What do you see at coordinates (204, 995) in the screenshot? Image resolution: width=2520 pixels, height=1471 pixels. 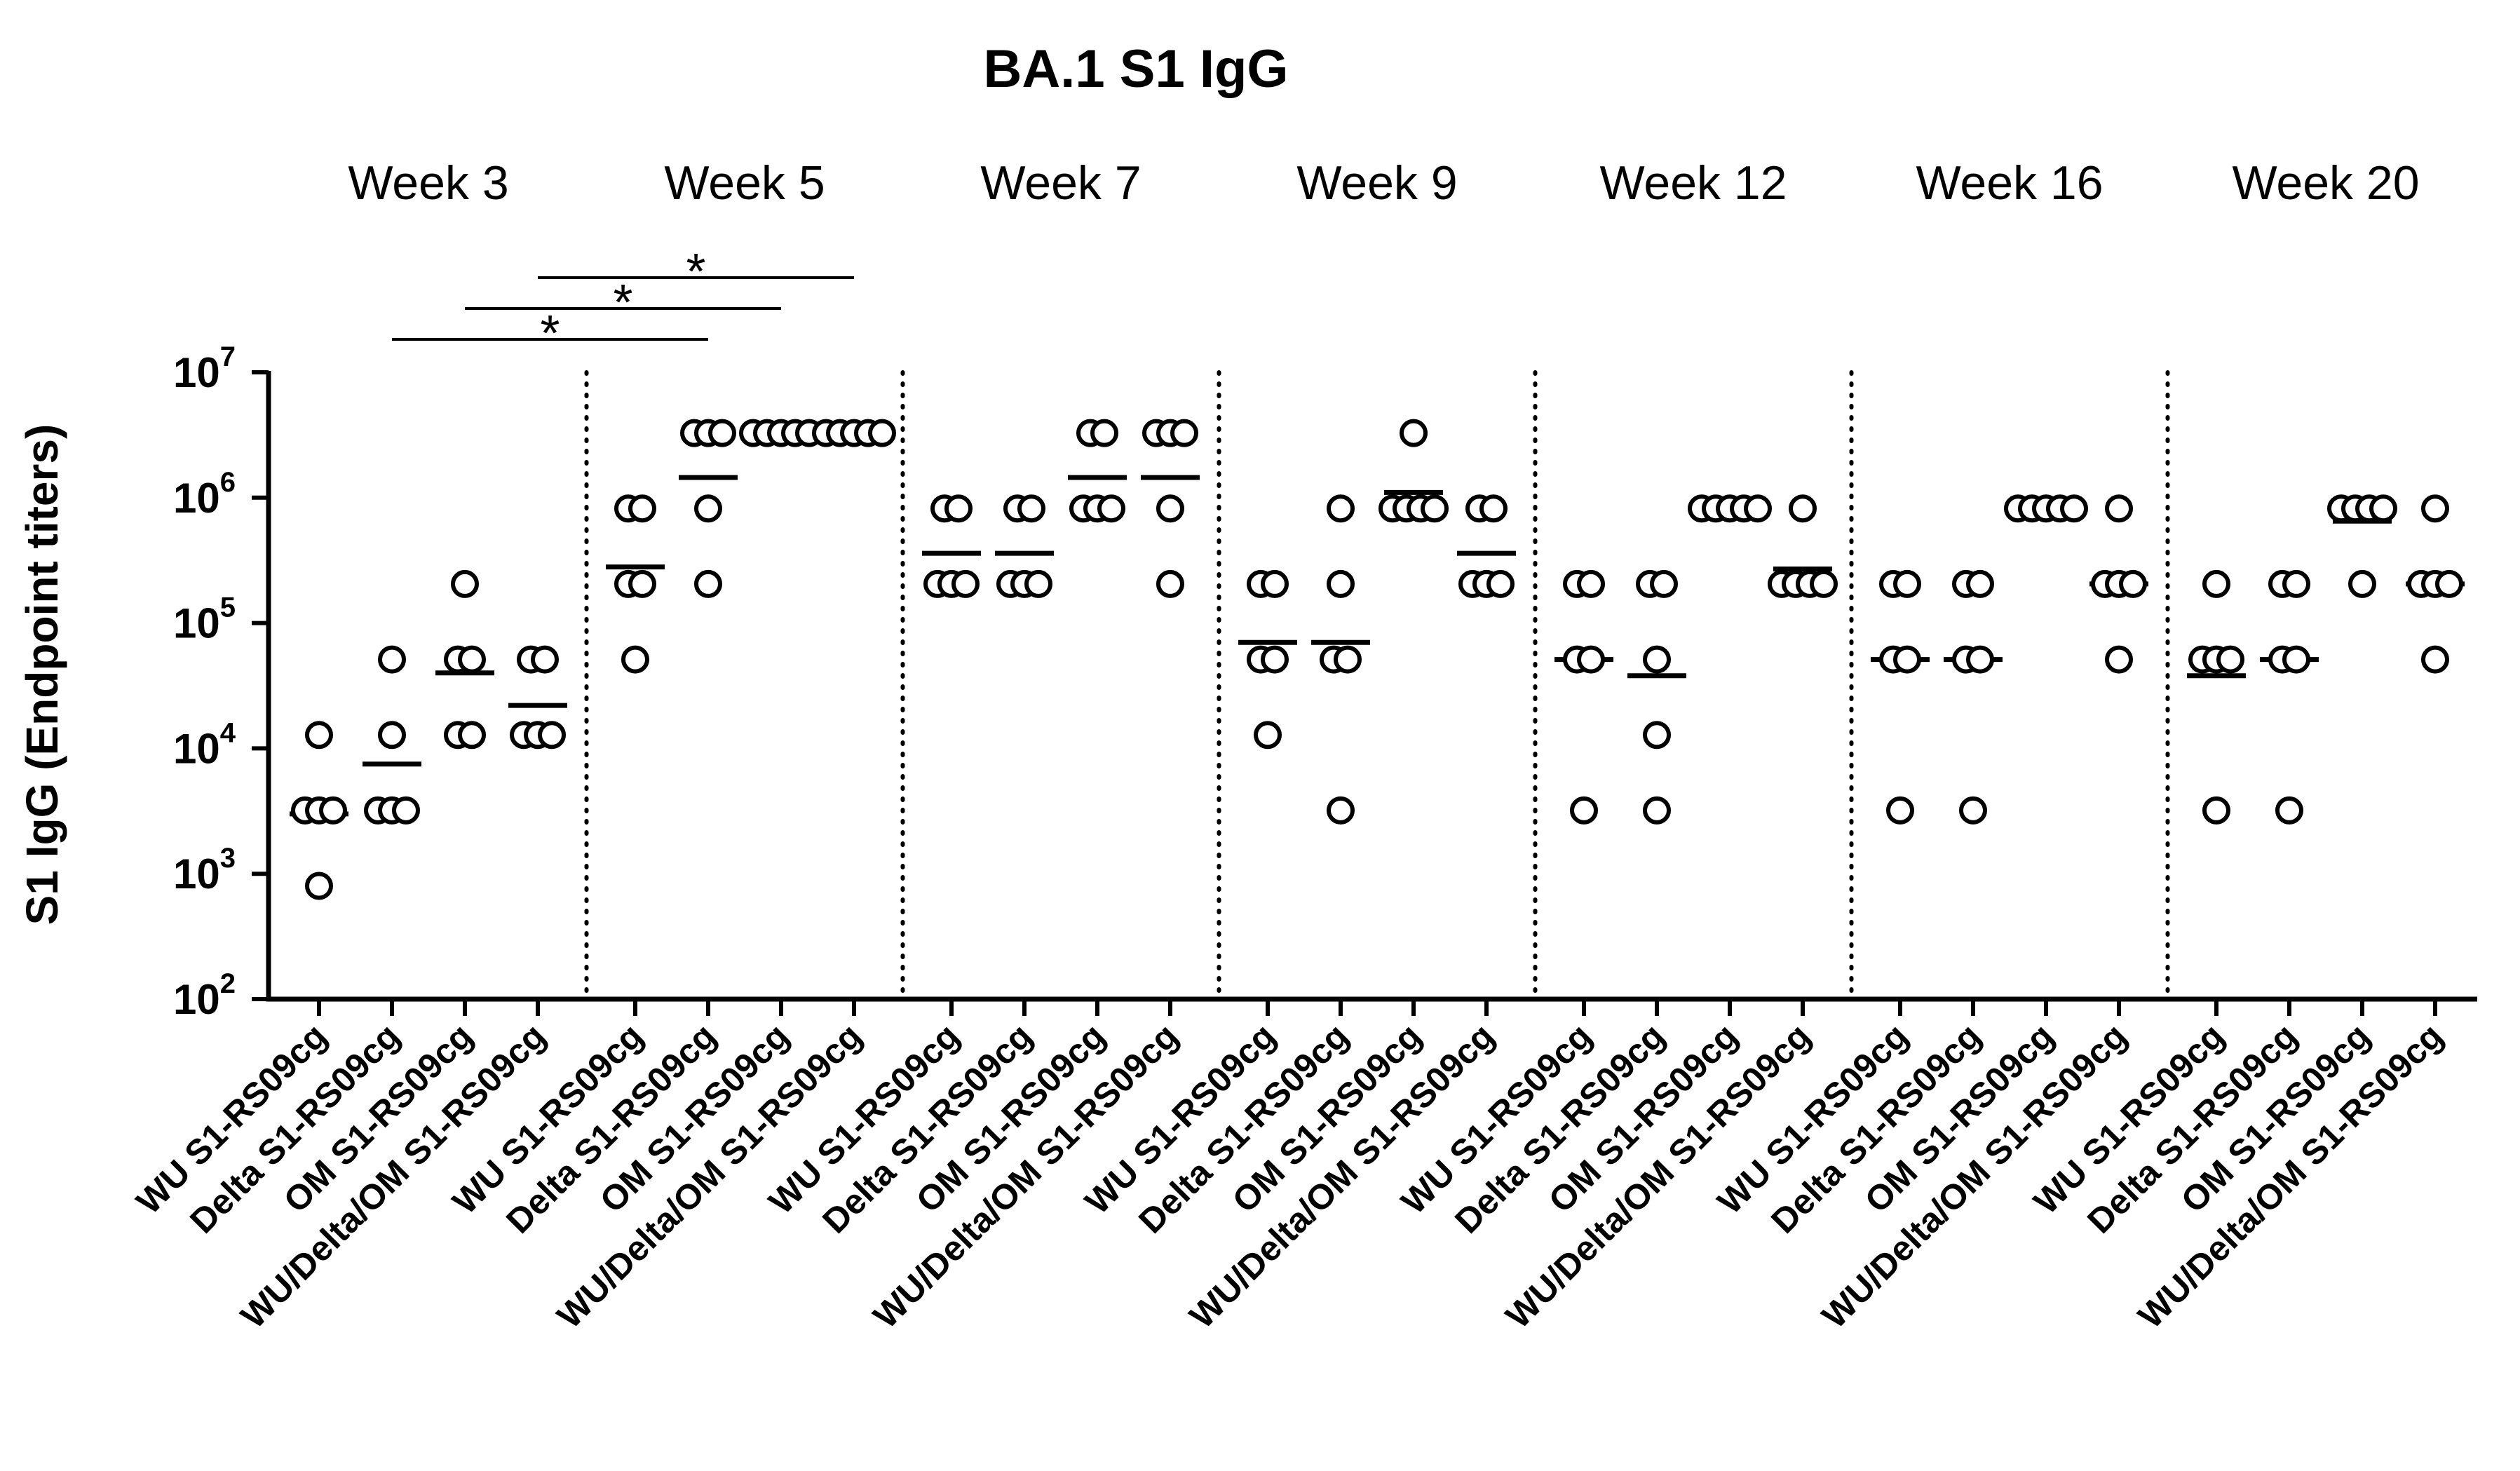 I see `y-tick-label: 10²` at bounding box center [204, 995].